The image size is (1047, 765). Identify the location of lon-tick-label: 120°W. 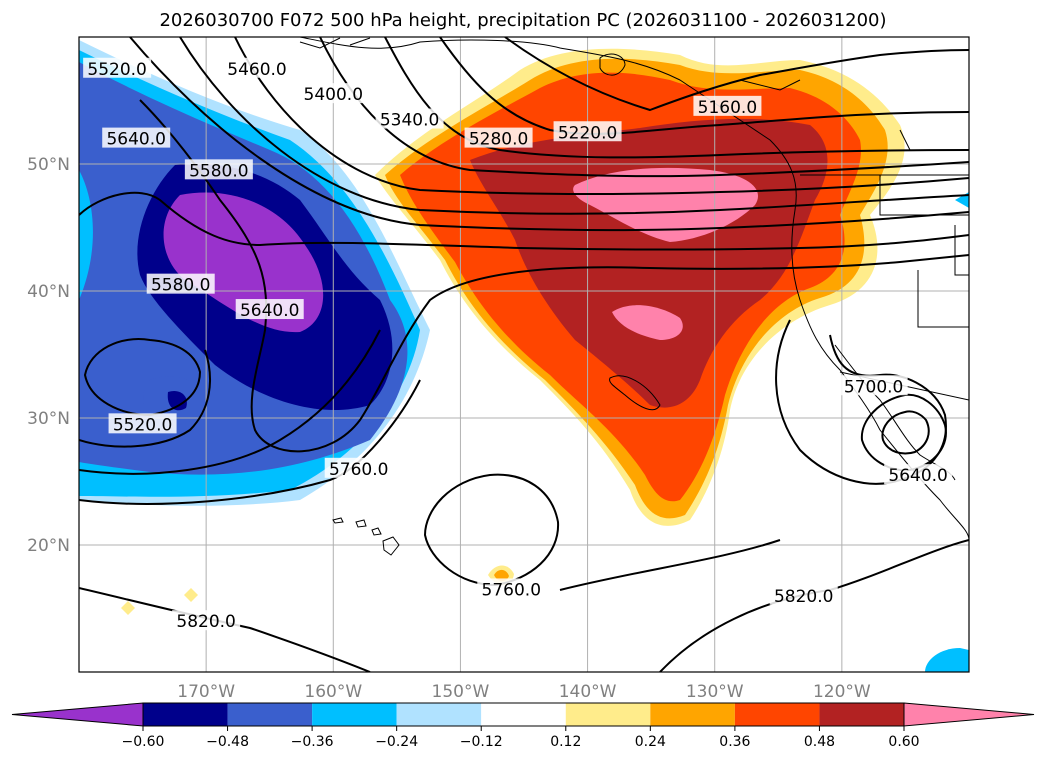
(842, 692).